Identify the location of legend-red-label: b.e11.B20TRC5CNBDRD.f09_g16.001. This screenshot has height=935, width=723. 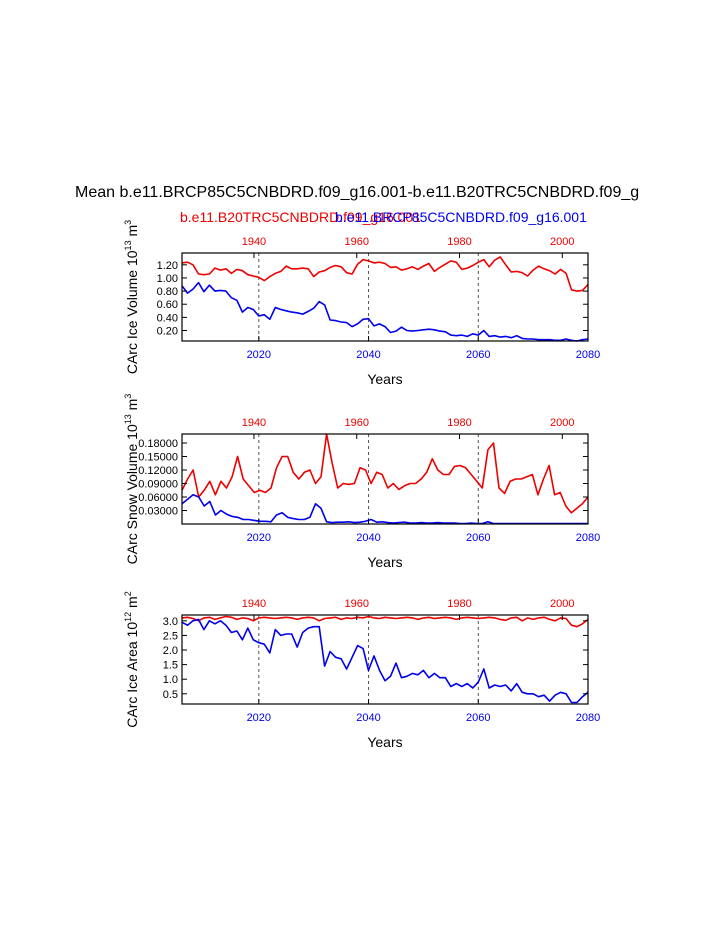
(300, 217).